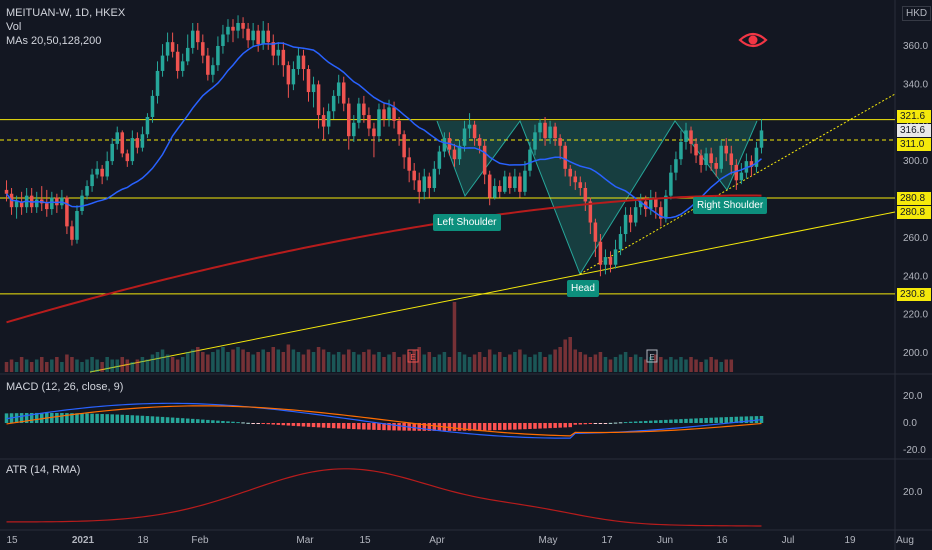 The image size is (932, 550). What do you see at coordinates (753, 42) in the screenshot?
I see `eye-icon` at bounding box center [753, 42].